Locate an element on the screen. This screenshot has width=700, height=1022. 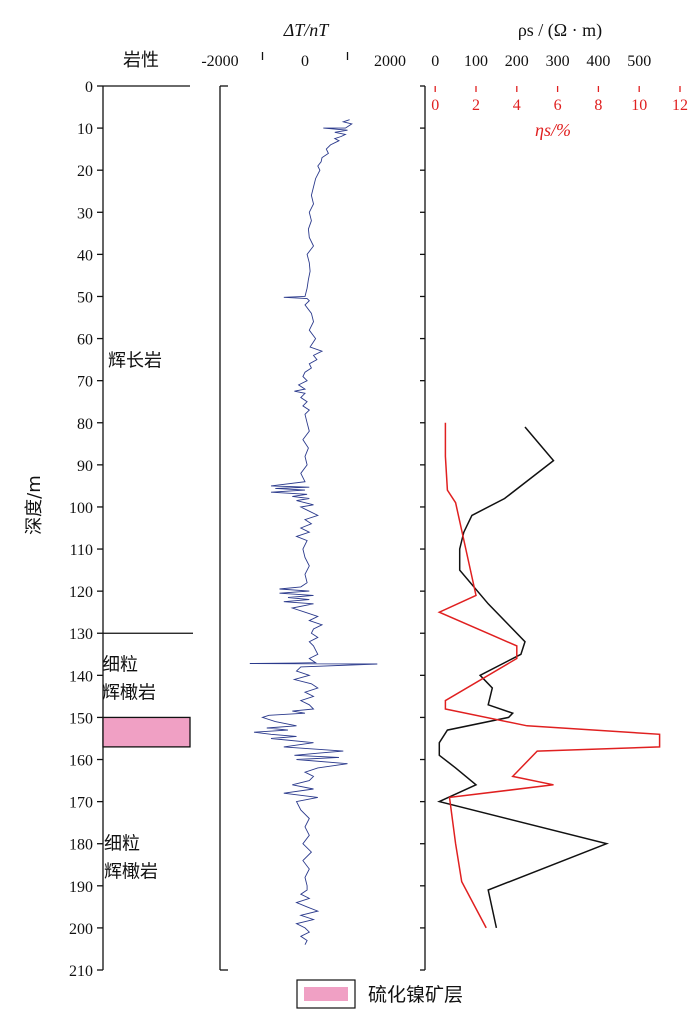
depth-tick-label: 80 is located at coordinates (85, 424).